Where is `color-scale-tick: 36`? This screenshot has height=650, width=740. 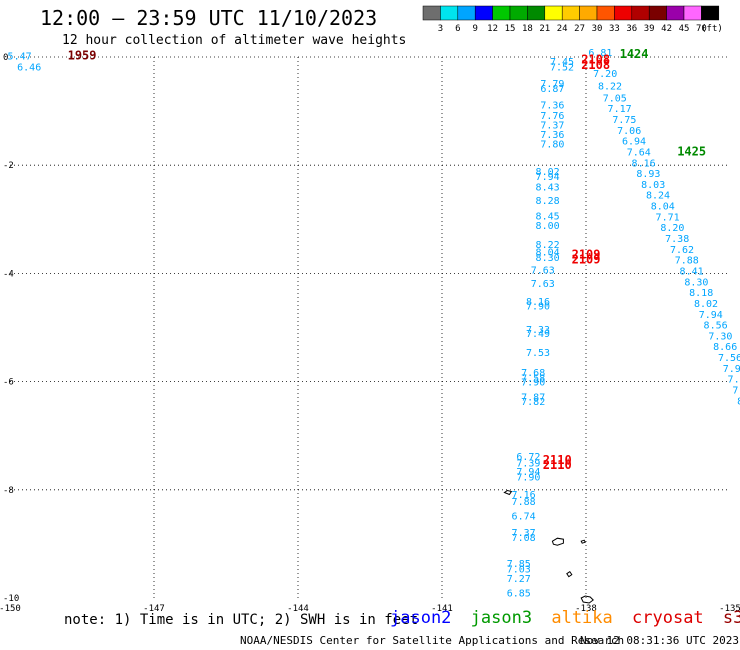 color-scale-tick: 36 is located at coordinates (631, 29).